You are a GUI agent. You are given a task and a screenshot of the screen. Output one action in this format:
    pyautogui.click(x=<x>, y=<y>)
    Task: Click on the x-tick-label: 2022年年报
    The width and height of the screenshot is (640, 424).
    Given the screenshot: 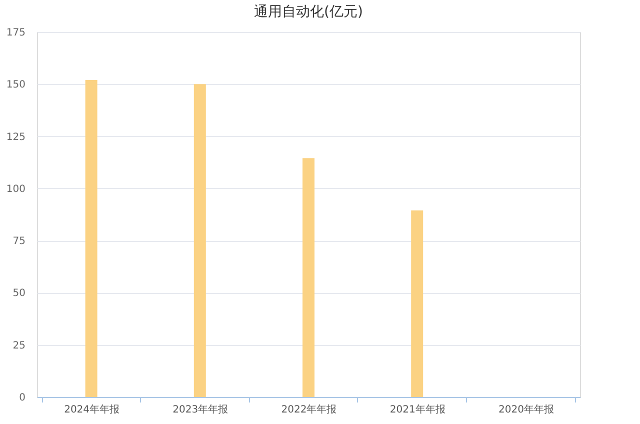 What is the action you would take?
    pyautogui.click(x=309, y=410)
    